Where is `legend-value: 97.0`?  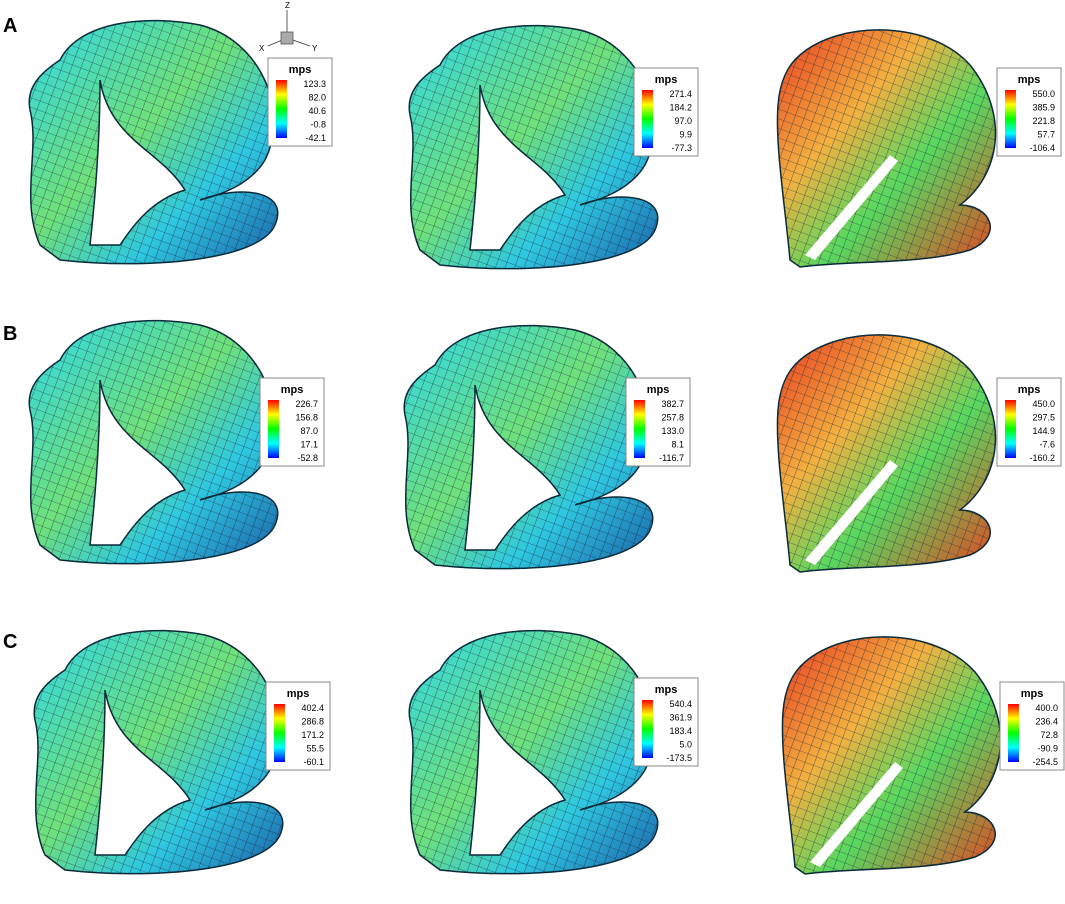
legend-value: 97.0 is located at coordinates (683, 121).